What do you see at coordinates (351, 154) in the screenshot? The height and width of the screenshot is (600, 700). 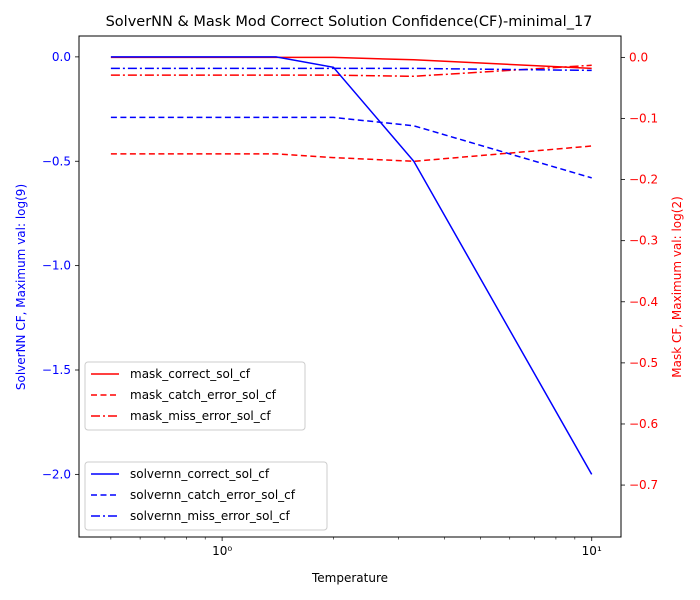 I see `series-line-mask-catch-error-sol-cf` at bounding box center [351, 154].